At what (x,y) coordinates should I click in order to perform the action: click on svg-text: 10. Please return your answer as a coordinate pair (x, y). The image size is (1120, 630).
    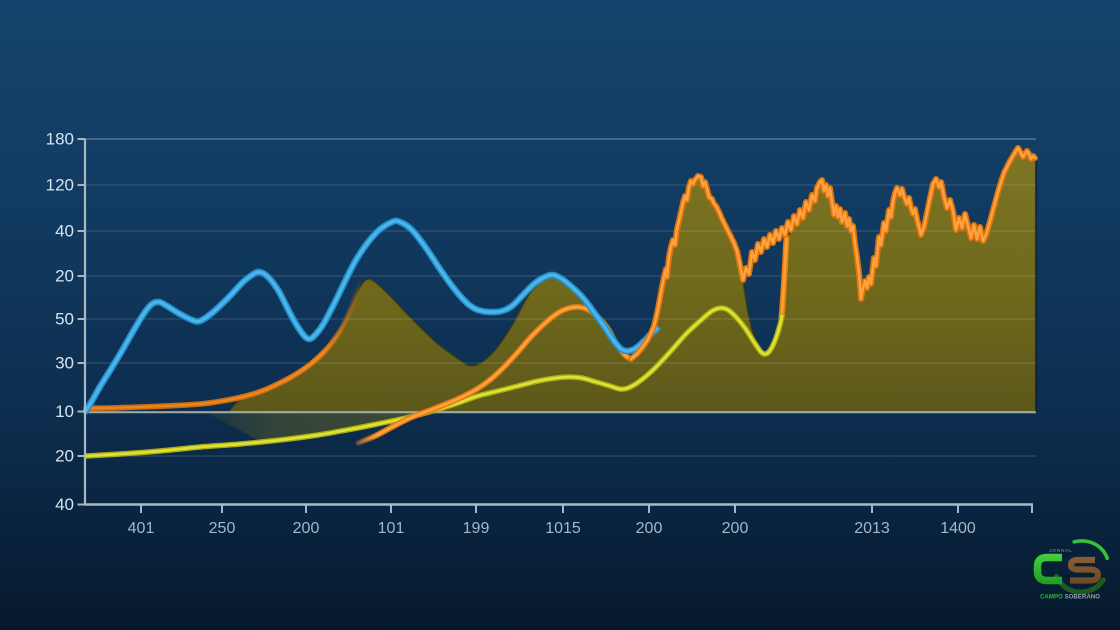
    Looking at the image, I should click on (64, 411).